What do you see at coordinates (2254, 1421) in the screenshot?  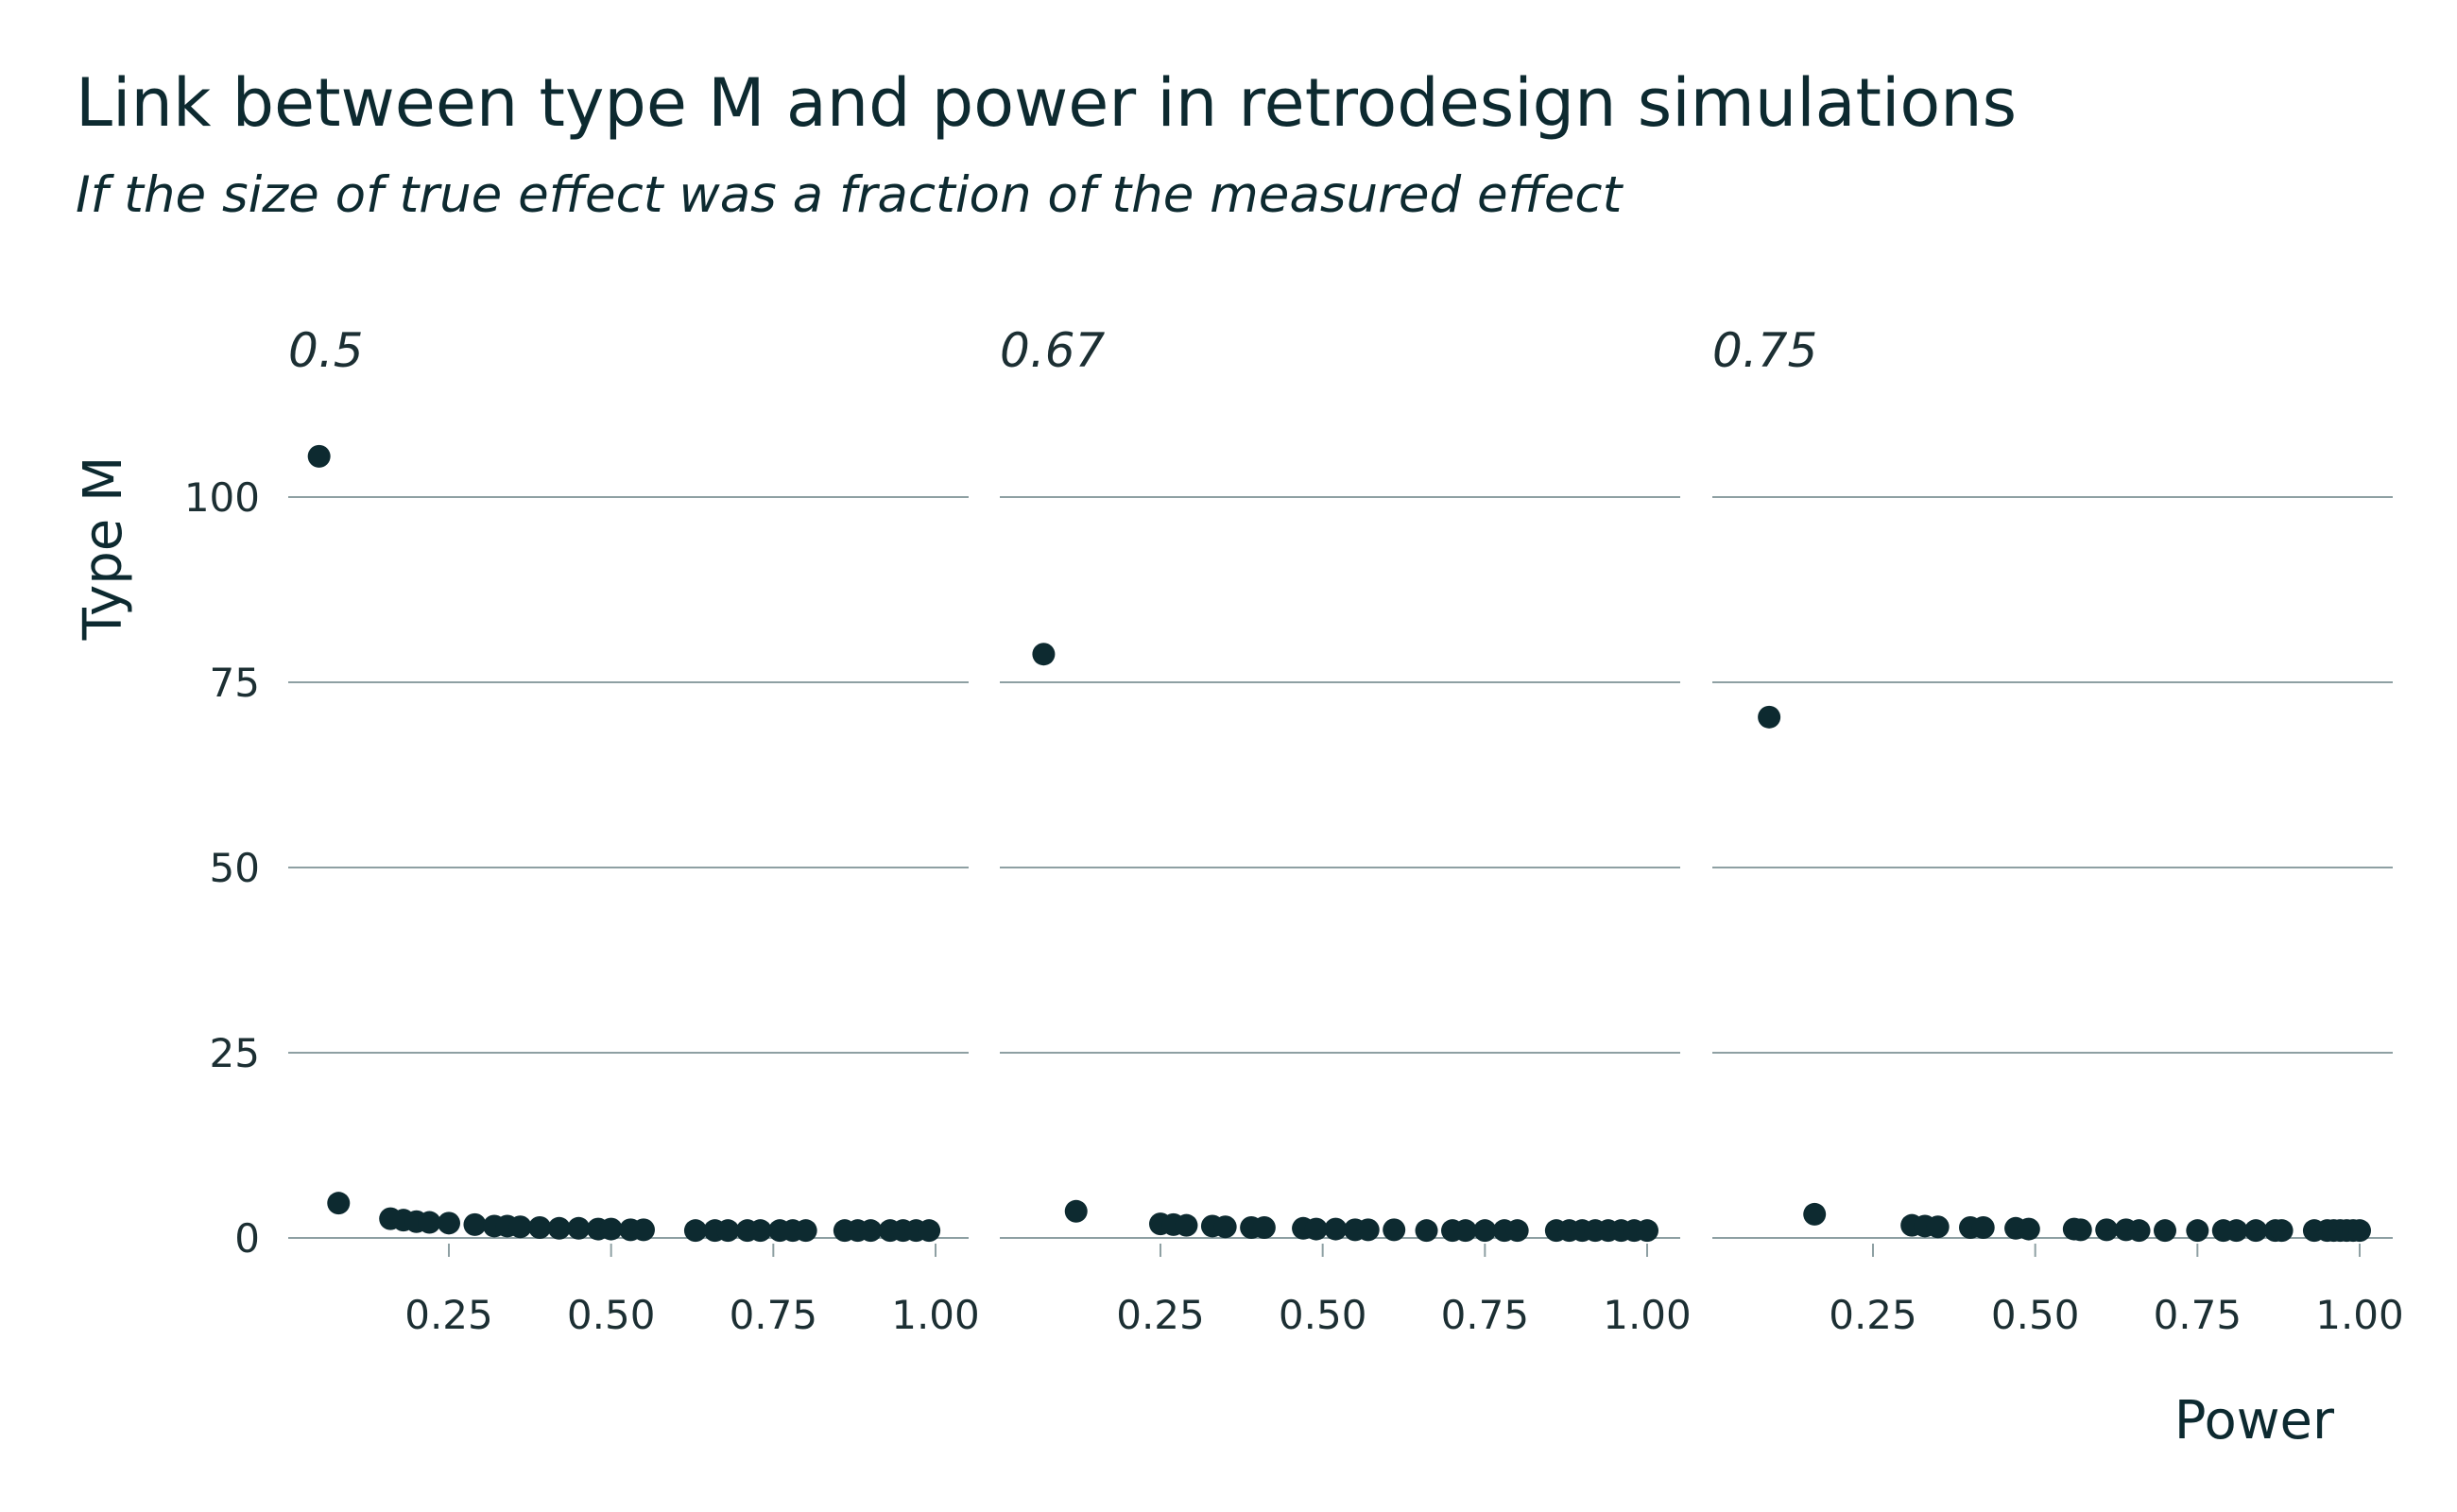 I see `x-axis-title: Power` at bounding box center [2254, 1421].